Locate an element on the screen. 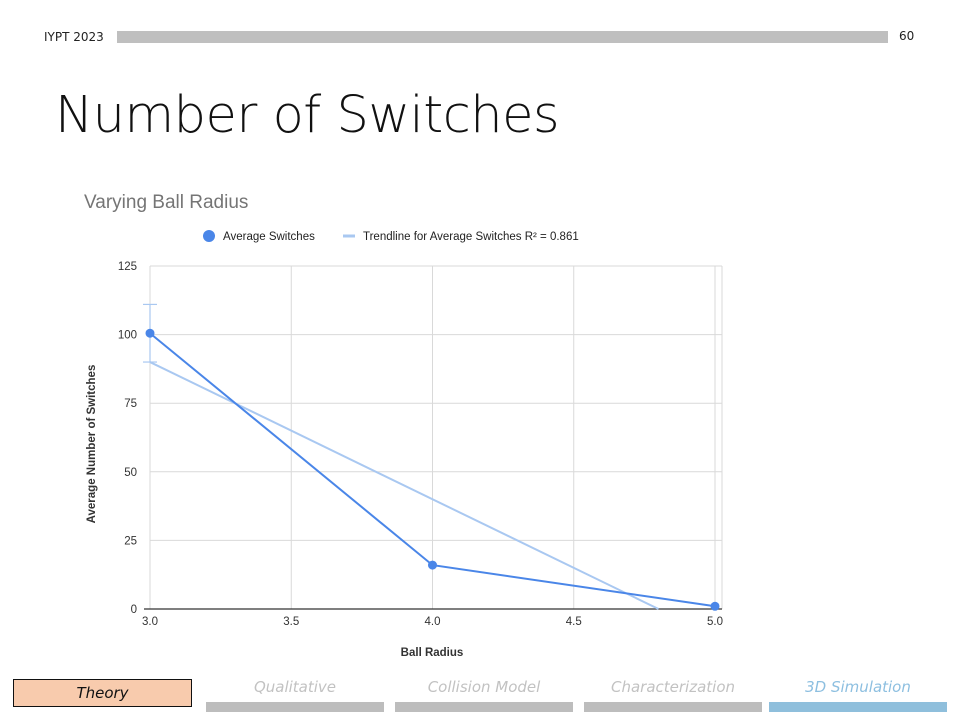 This screenshot has height=720, width=960. nav-item-characterization: Characterization is located at coordinates (673, 694).